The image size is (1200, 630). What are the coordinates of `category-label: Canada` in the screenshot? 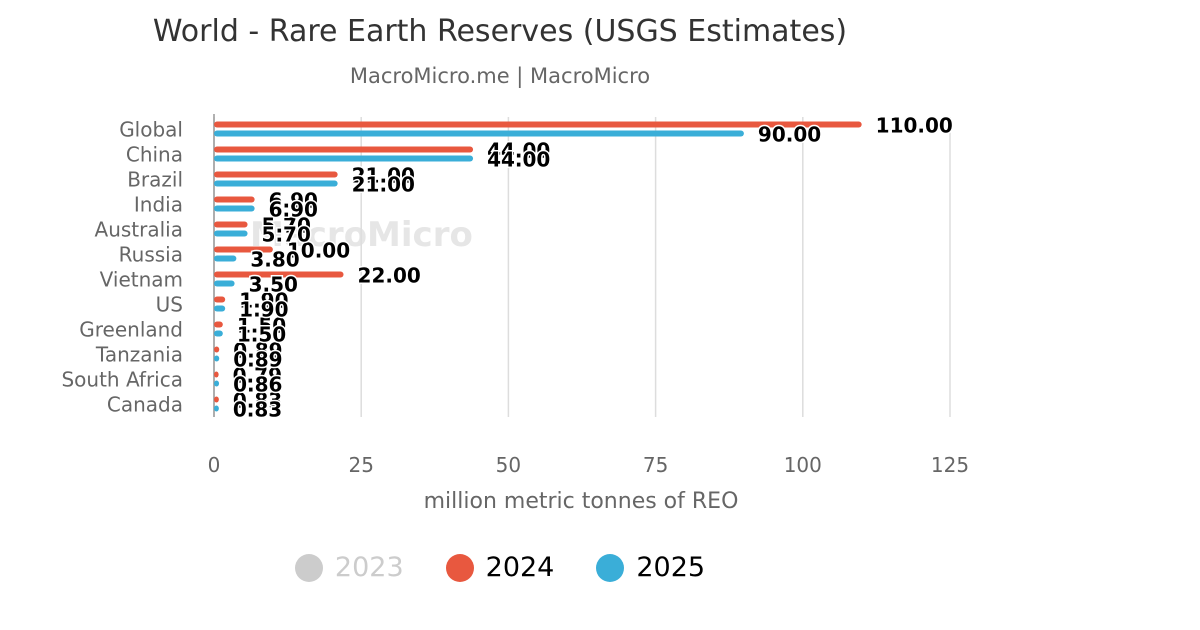 It's located at (145, 405).